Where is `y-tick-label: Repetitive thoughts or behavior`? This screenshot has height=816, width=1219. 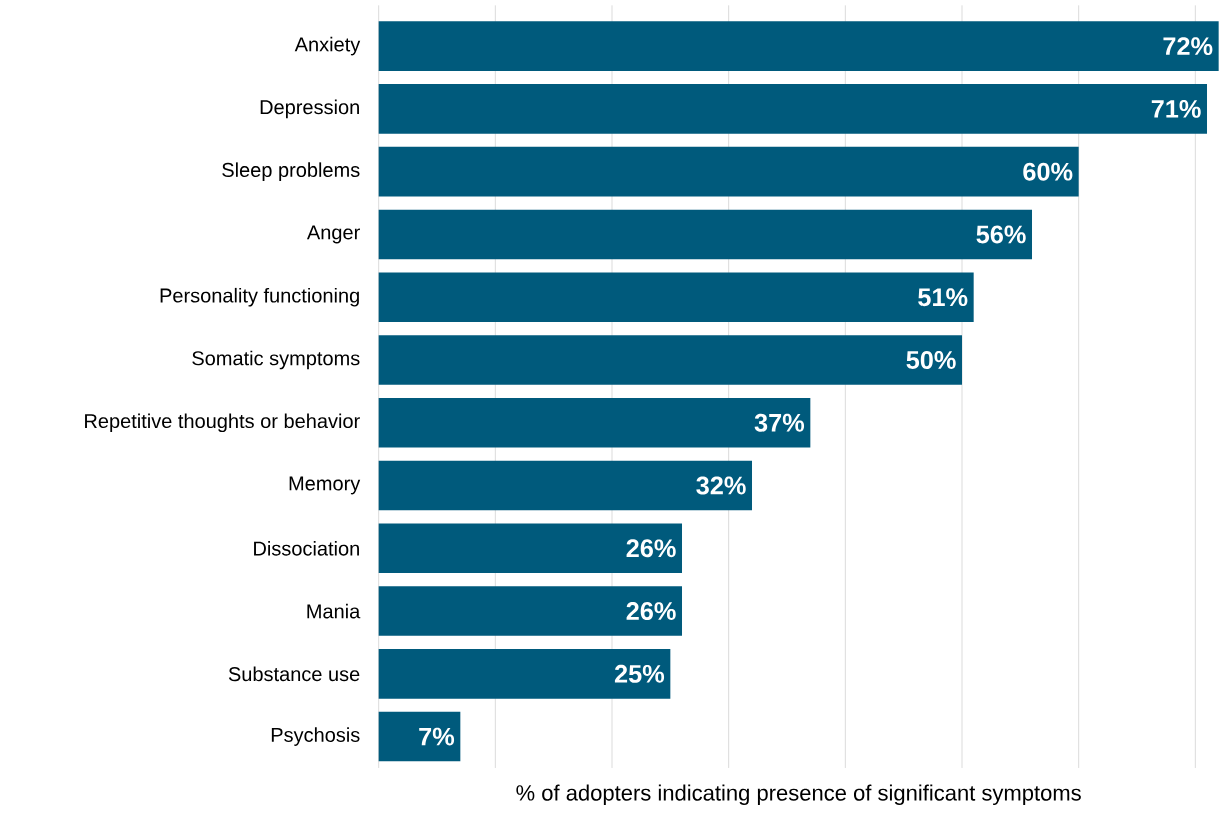
y-tick-label: Repetitive thoughts or behavior is located at coordinates (222, 423).